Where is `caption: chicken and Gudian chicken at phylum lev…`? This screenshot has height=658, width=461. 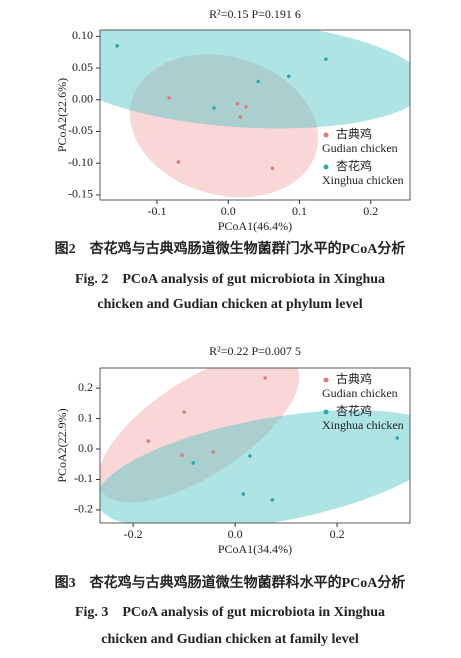 caption: chicken and Gudian chicken at phylum lev… is located at coordinates (229, 304).